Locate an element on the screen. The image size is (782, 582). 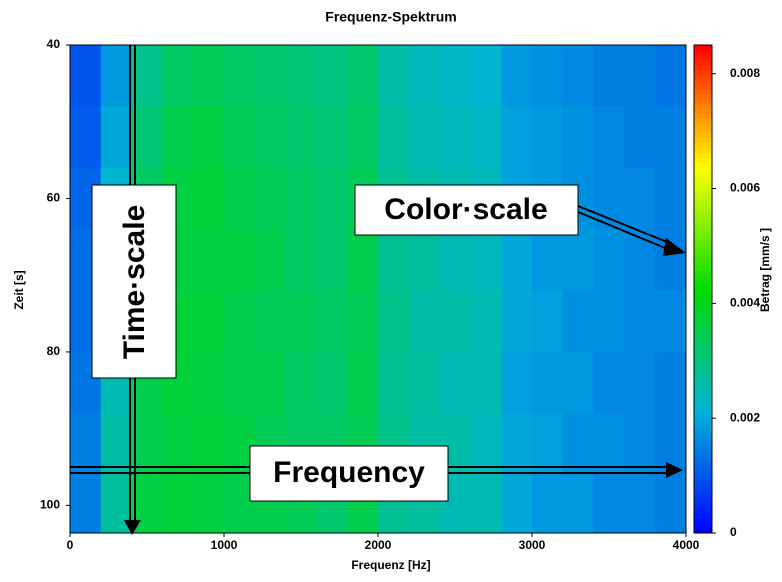
annotation-box is located at coordinates (466, 210).